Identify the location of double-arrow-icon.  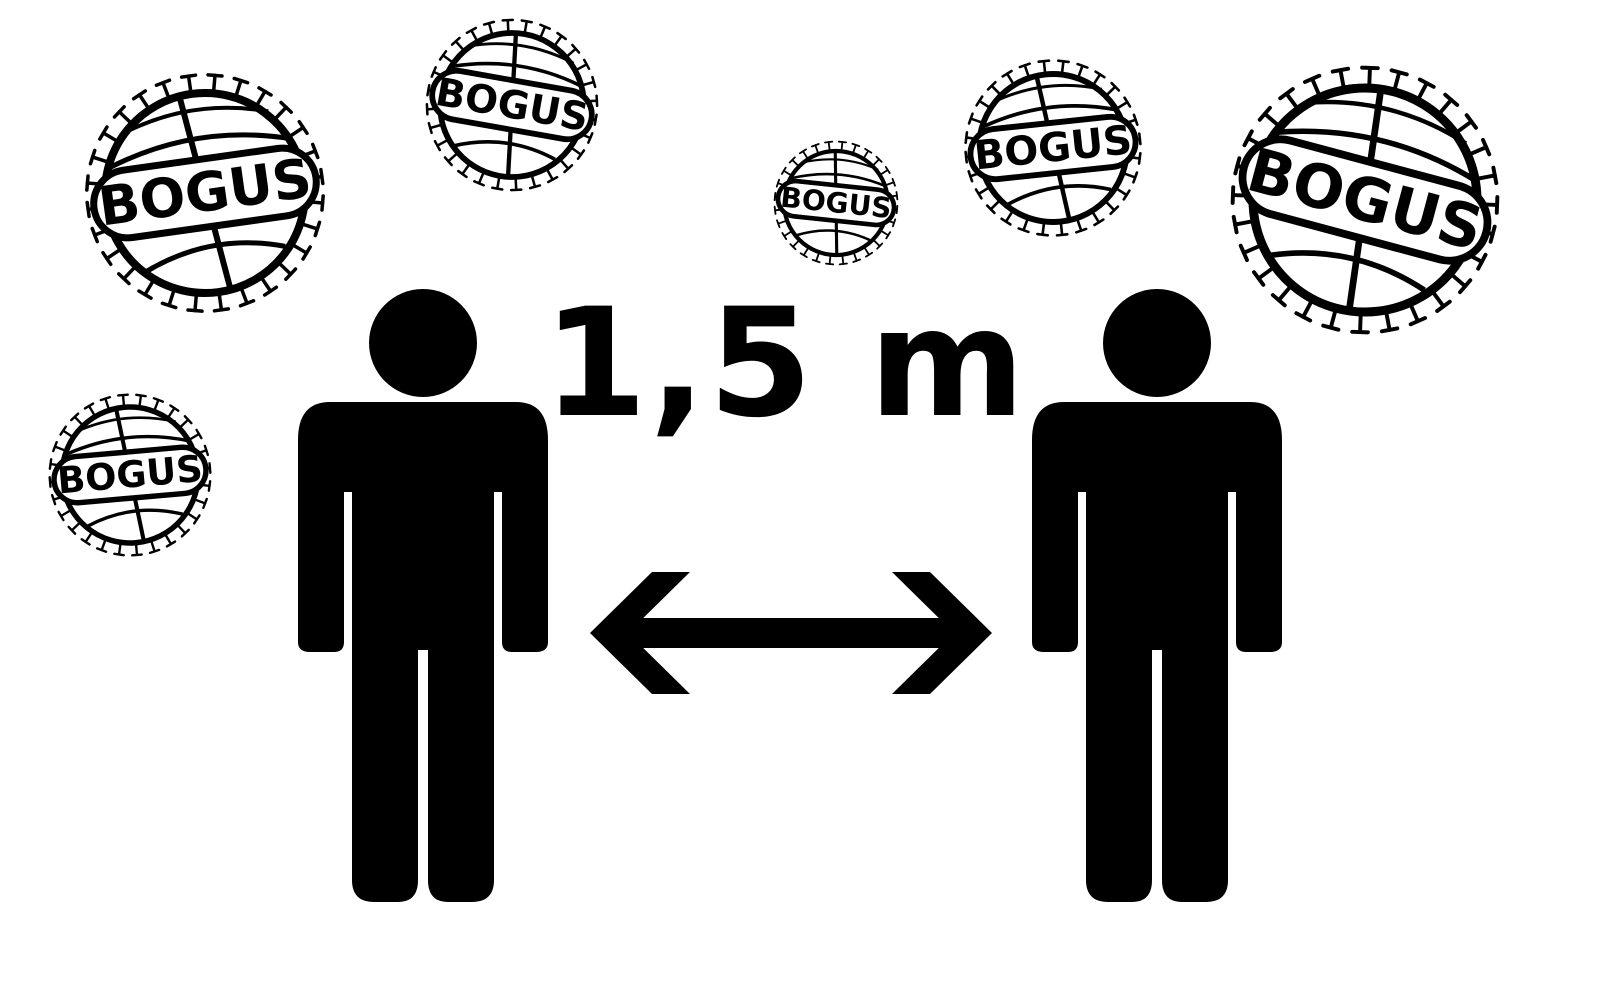
(791, 633).